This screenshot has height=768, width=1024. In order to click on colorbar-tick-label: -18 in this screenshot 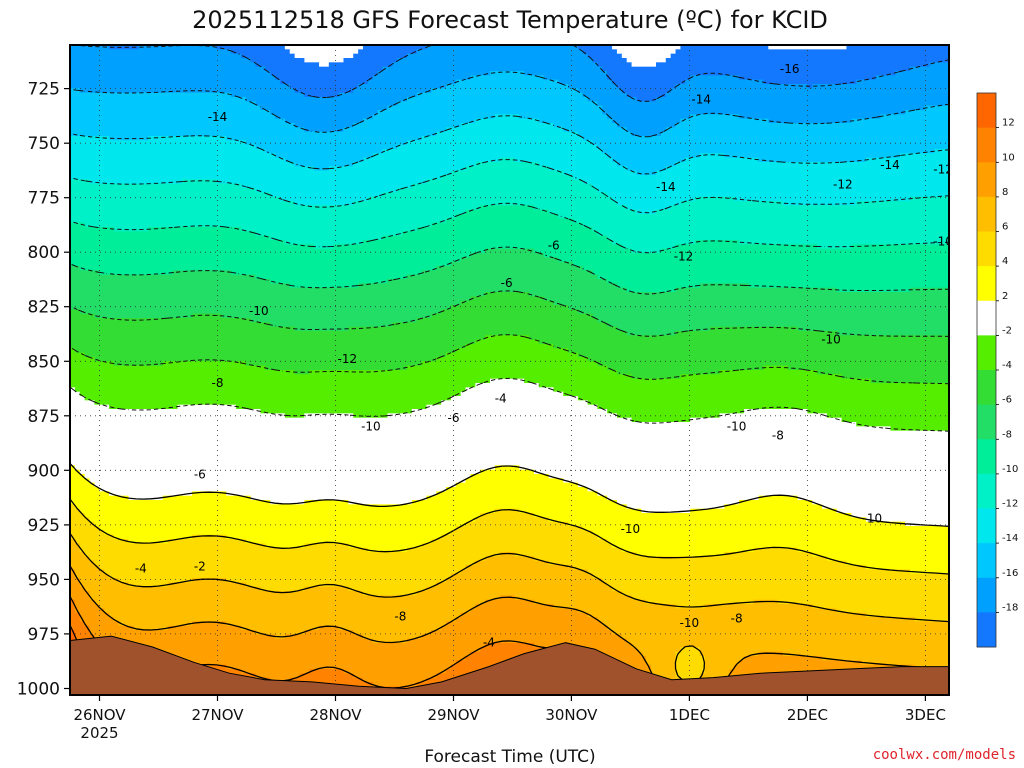, I will do `click(1010, 607)`.